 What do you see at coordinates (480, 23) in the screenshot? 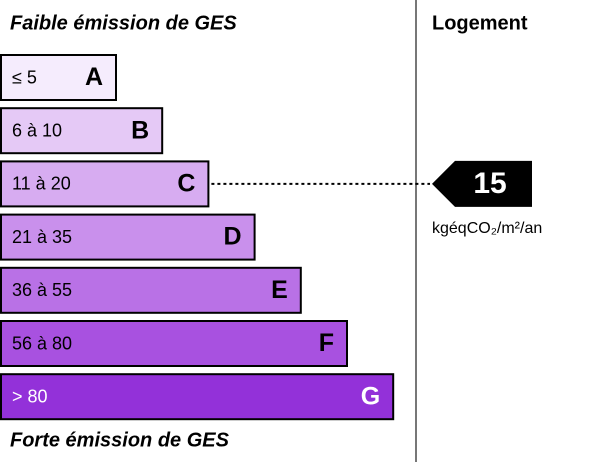
I see `column-title: Logement` at bounding box center [480, 23].